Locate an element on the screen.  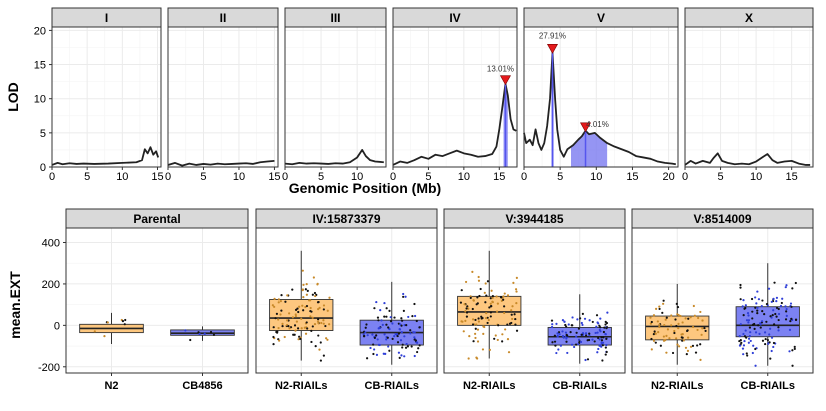
top-y-tick-label: 10 is located at coordinates (40, 100).